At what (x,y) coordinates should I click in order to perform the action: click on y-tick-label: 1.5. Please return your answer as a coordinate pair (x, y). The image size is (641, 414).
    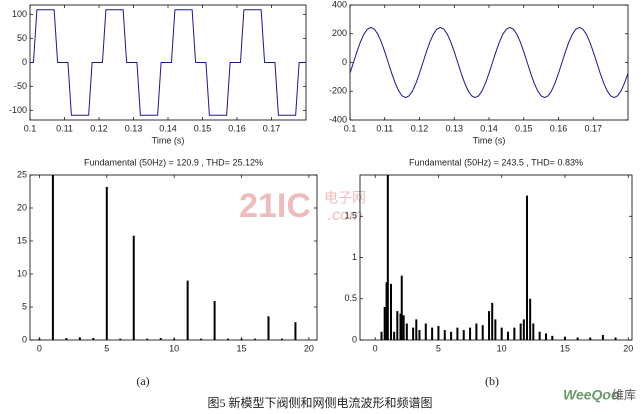
    Looking at the image, I should click on (350, 216).